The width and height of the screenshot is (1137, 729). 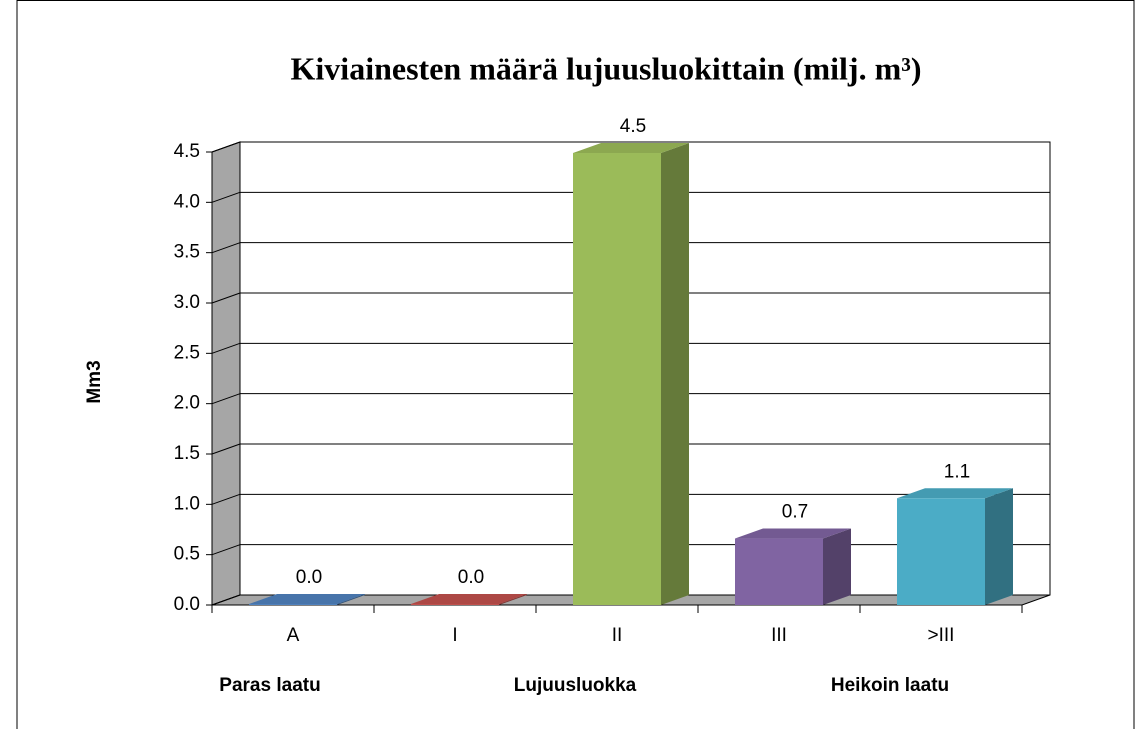 What do you see at coordinates (941, 635) in the screenshot?
I see `x-tick-label: >III` at bounding box center [941, 635].